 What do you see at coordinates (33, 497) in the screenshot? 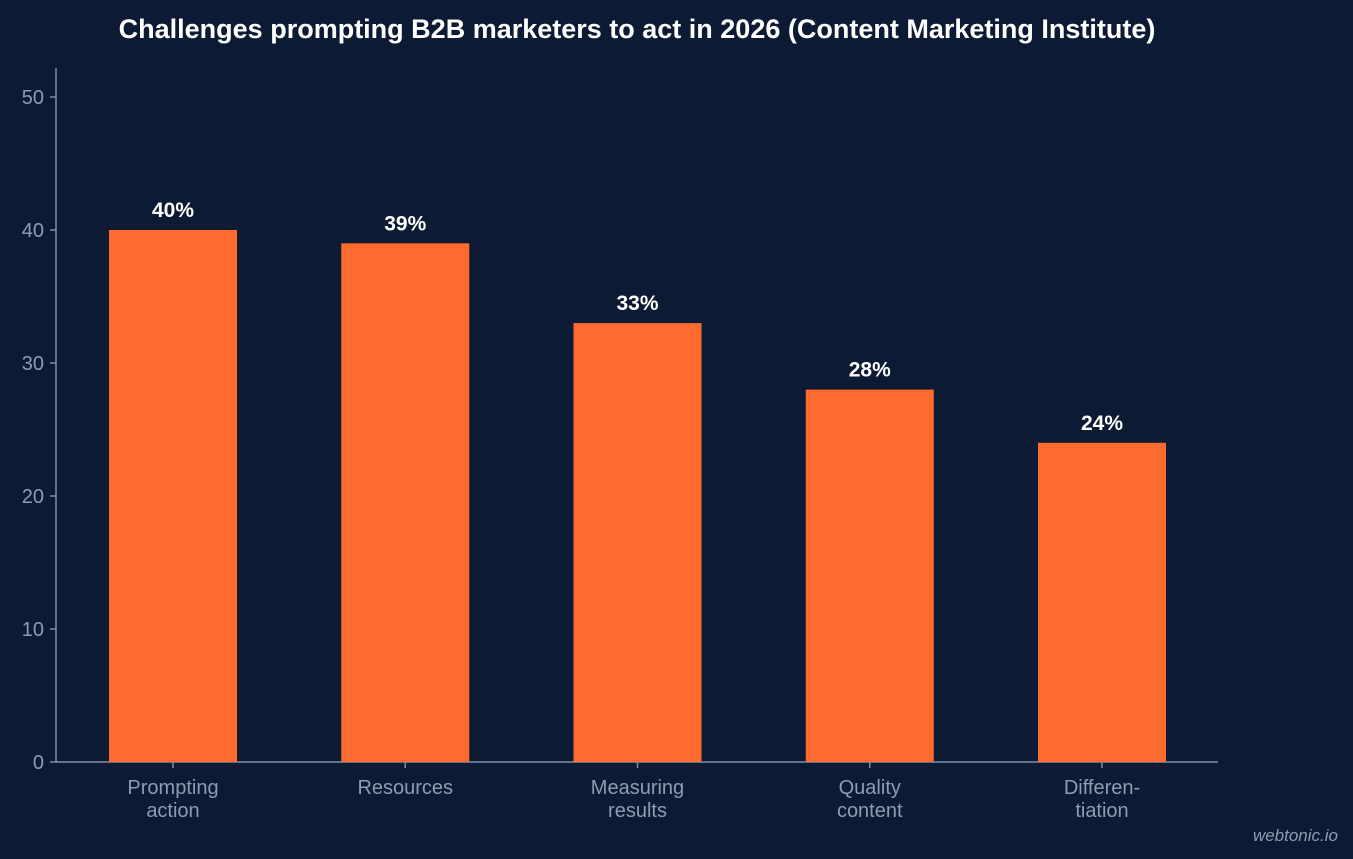
I see `y-tick-label: 20` at bounding box center [33, 497].